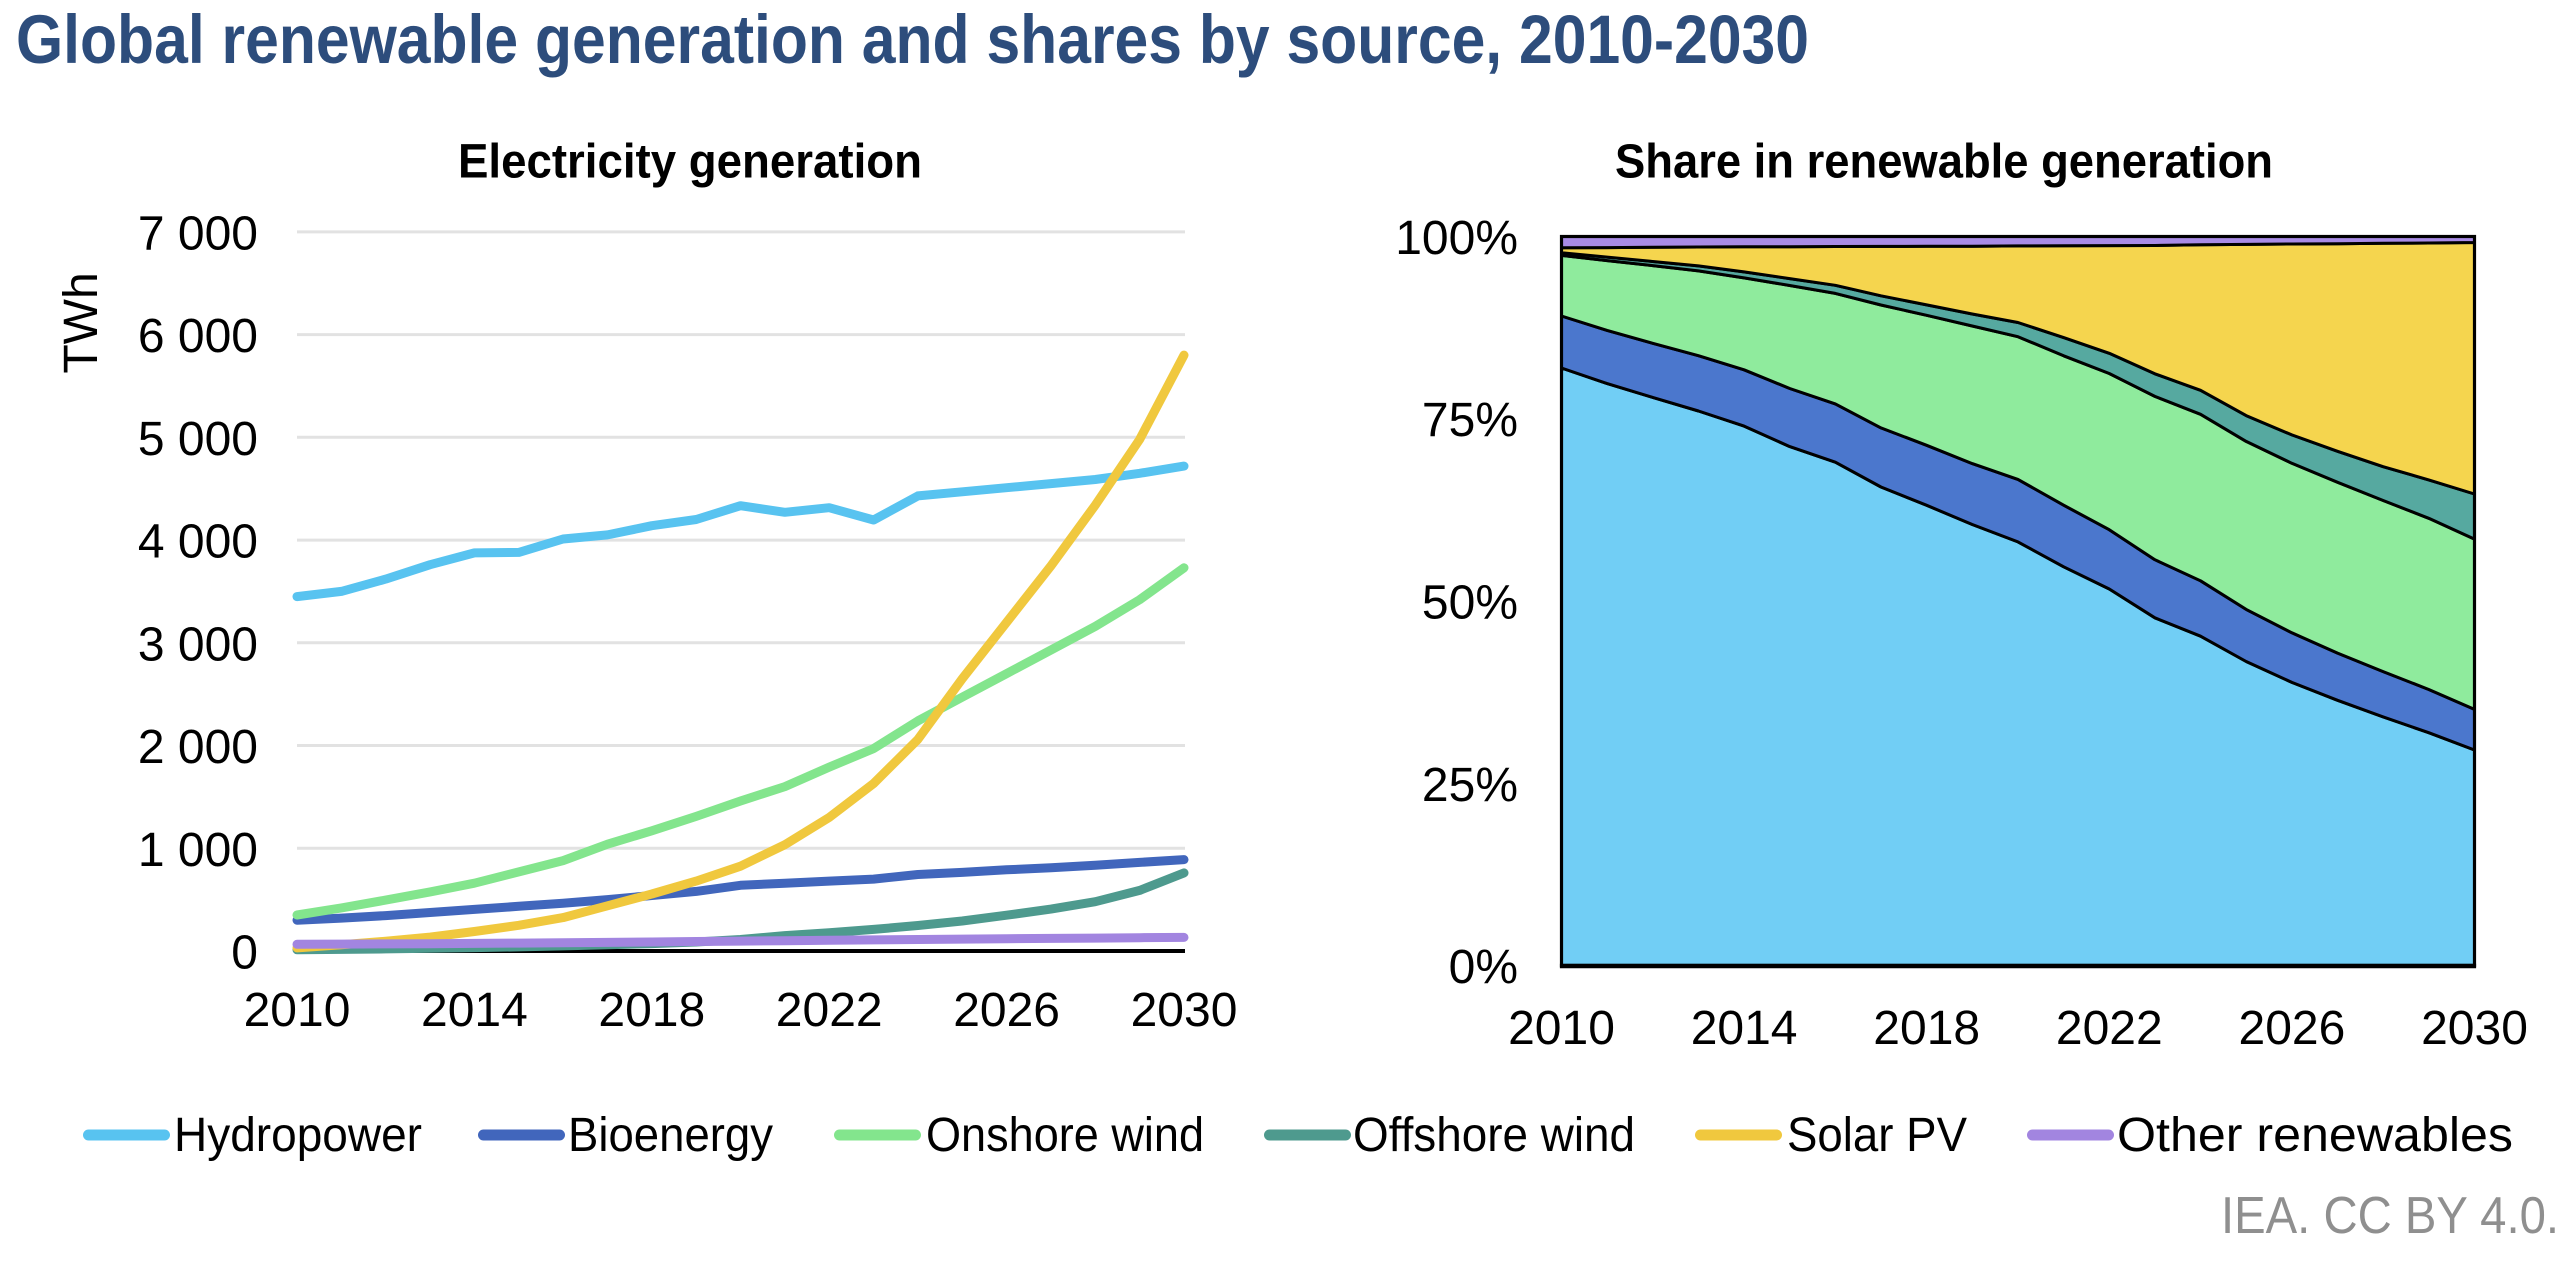 The width and height of the screenshot is (2560, 1261). Describe the element at coordinates (198, 850) in the screenshot. I see `svg-text: 1 000` at that location.